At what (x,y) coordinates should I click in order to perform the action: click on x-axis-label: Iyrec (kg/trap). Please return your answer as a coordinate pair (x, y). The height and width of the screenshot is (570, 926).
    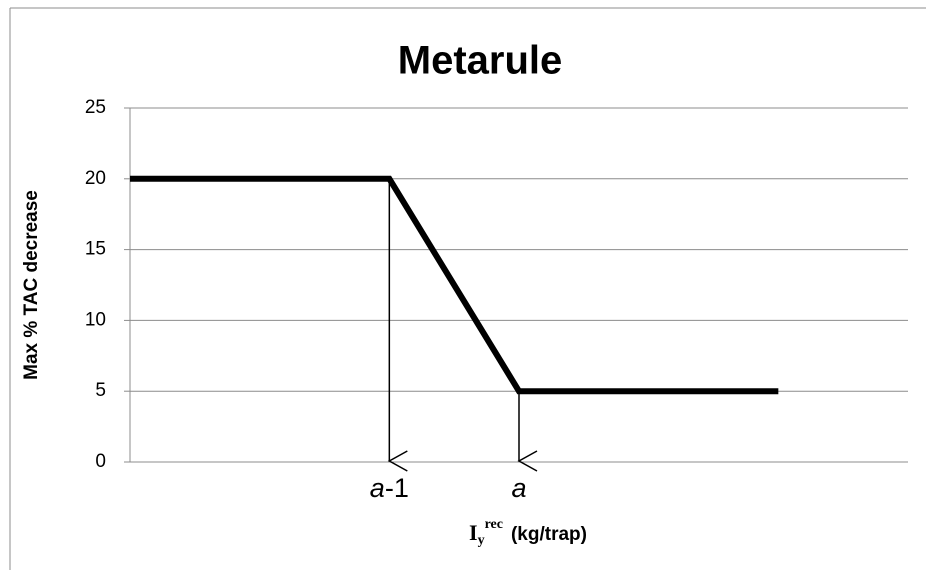
    Looking at the image, I should click on (528, 532).